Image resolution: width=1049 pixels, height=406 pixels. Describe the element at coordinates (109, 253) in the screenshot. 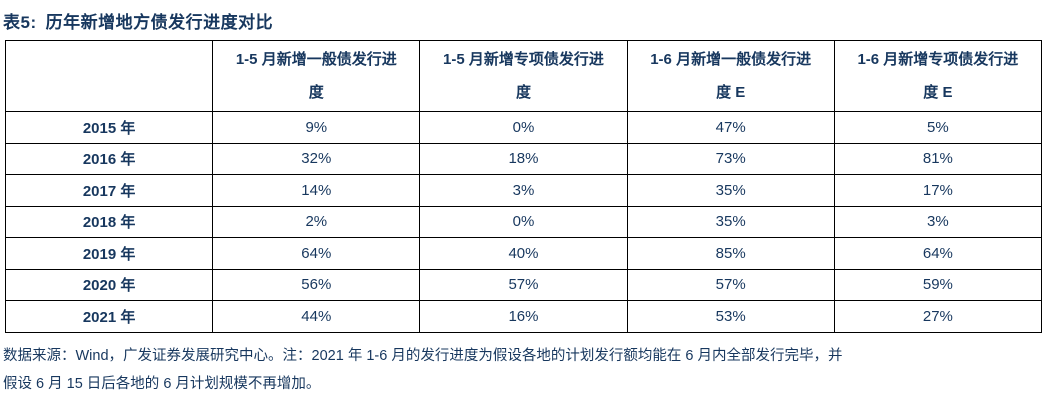

I see `row-year-label: 2019 年` at that location.